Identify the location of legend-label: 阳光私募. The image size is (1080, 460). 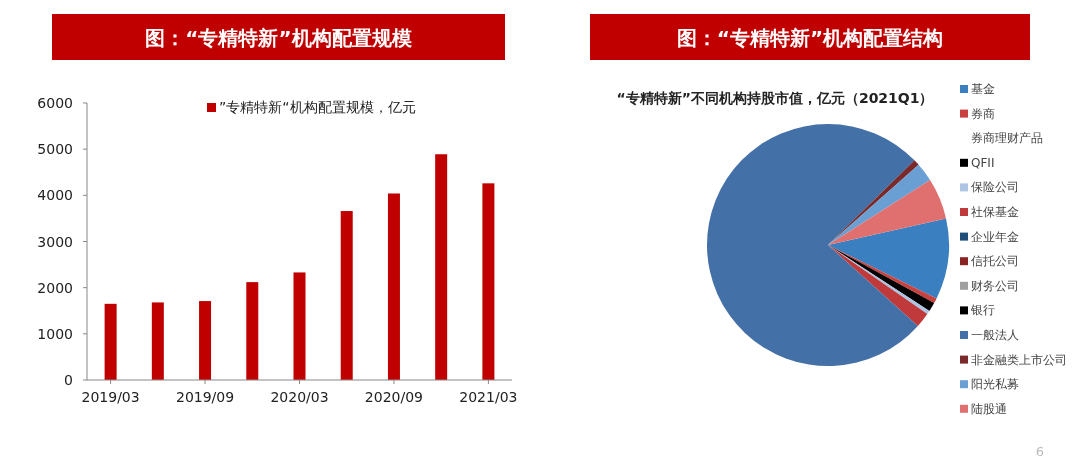
(995, 384).